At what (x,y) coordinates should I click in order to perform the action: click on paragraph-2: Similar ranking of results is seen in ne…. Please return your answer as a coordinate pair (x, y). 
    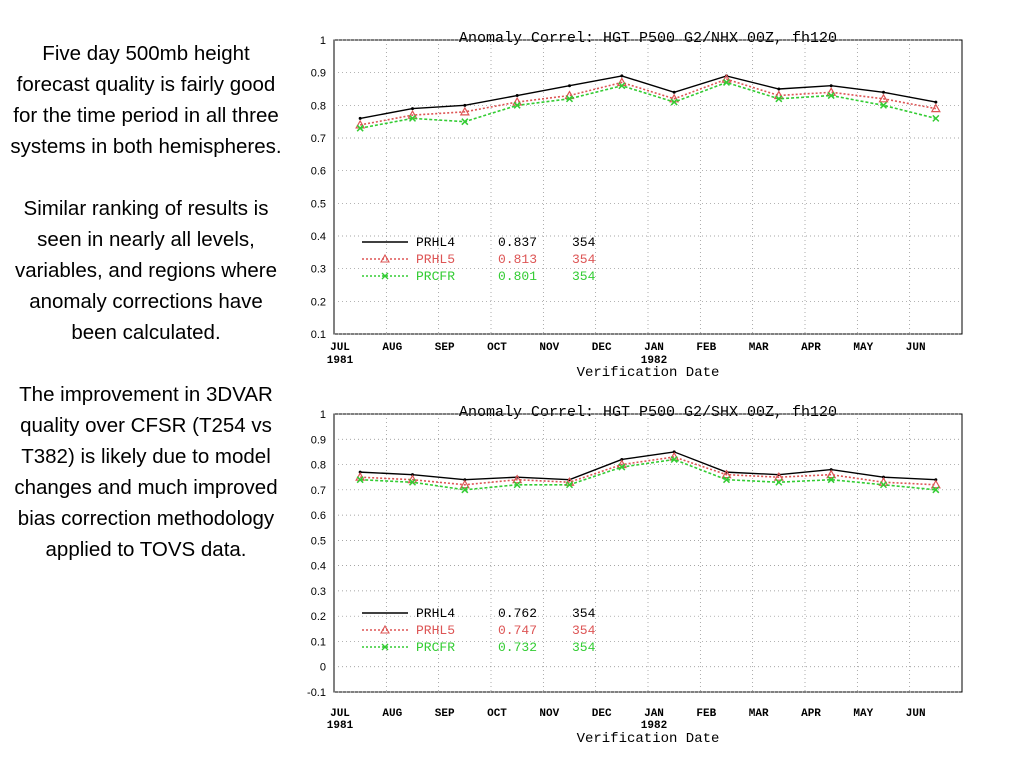
    Looking at the image, I should click on (146, 270).